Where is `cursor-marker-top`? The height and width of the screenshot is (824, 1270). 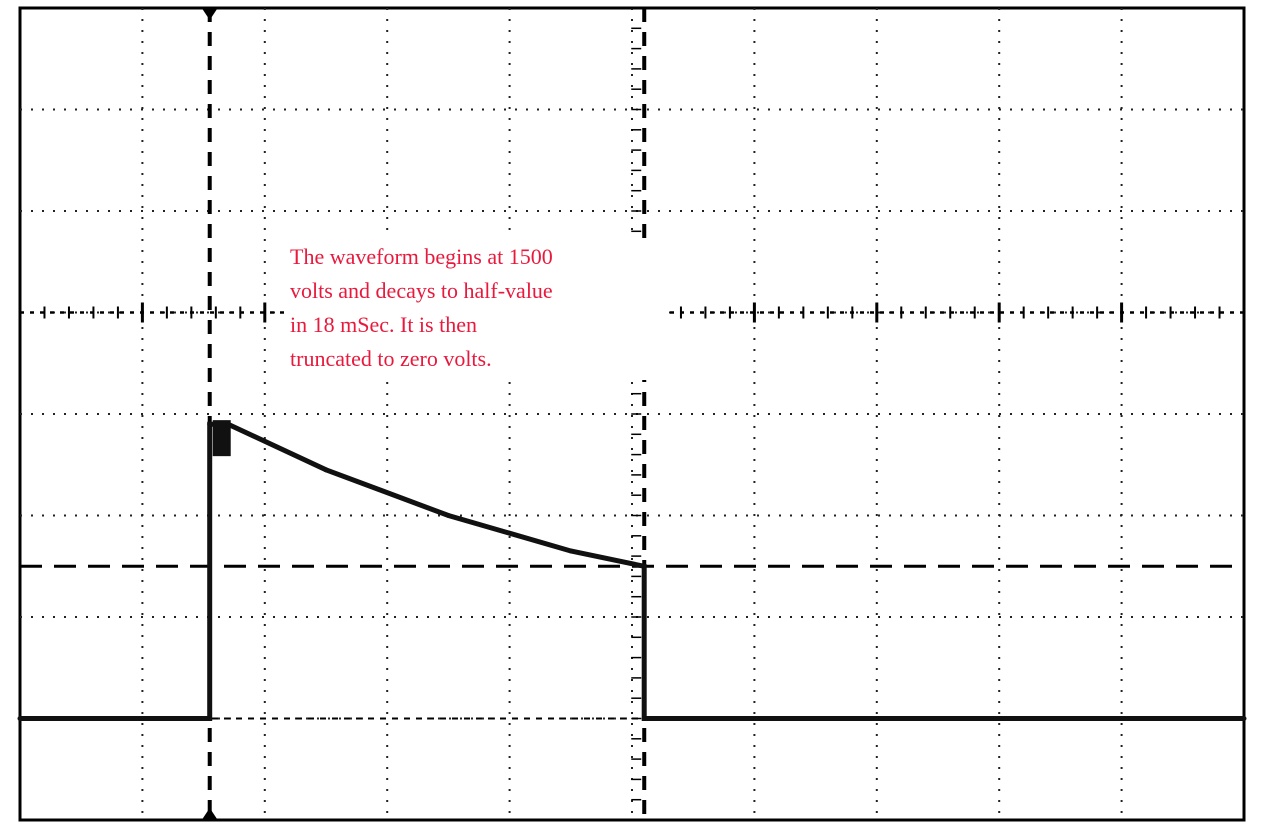
cursor-marker-top is located at coordinates (209, 14).